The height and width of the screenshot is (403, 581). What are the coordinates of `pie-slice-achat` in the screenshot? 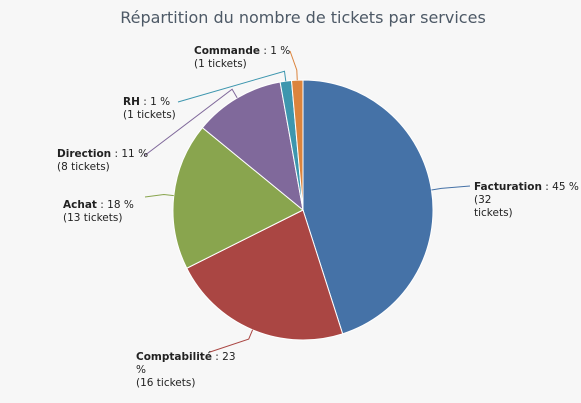 It's located at (238, 197).